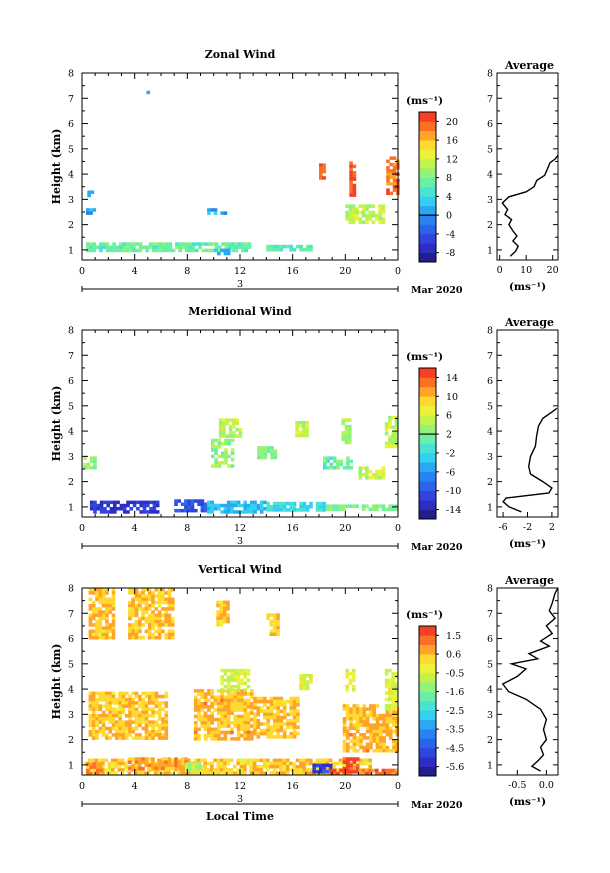 This screenshot has height=873, width=610. What do you see at coordinates (424, 101) in the screenshot?
I see `colorbar-unit: (ms⁻¹)` at bounding box center [424, 101].